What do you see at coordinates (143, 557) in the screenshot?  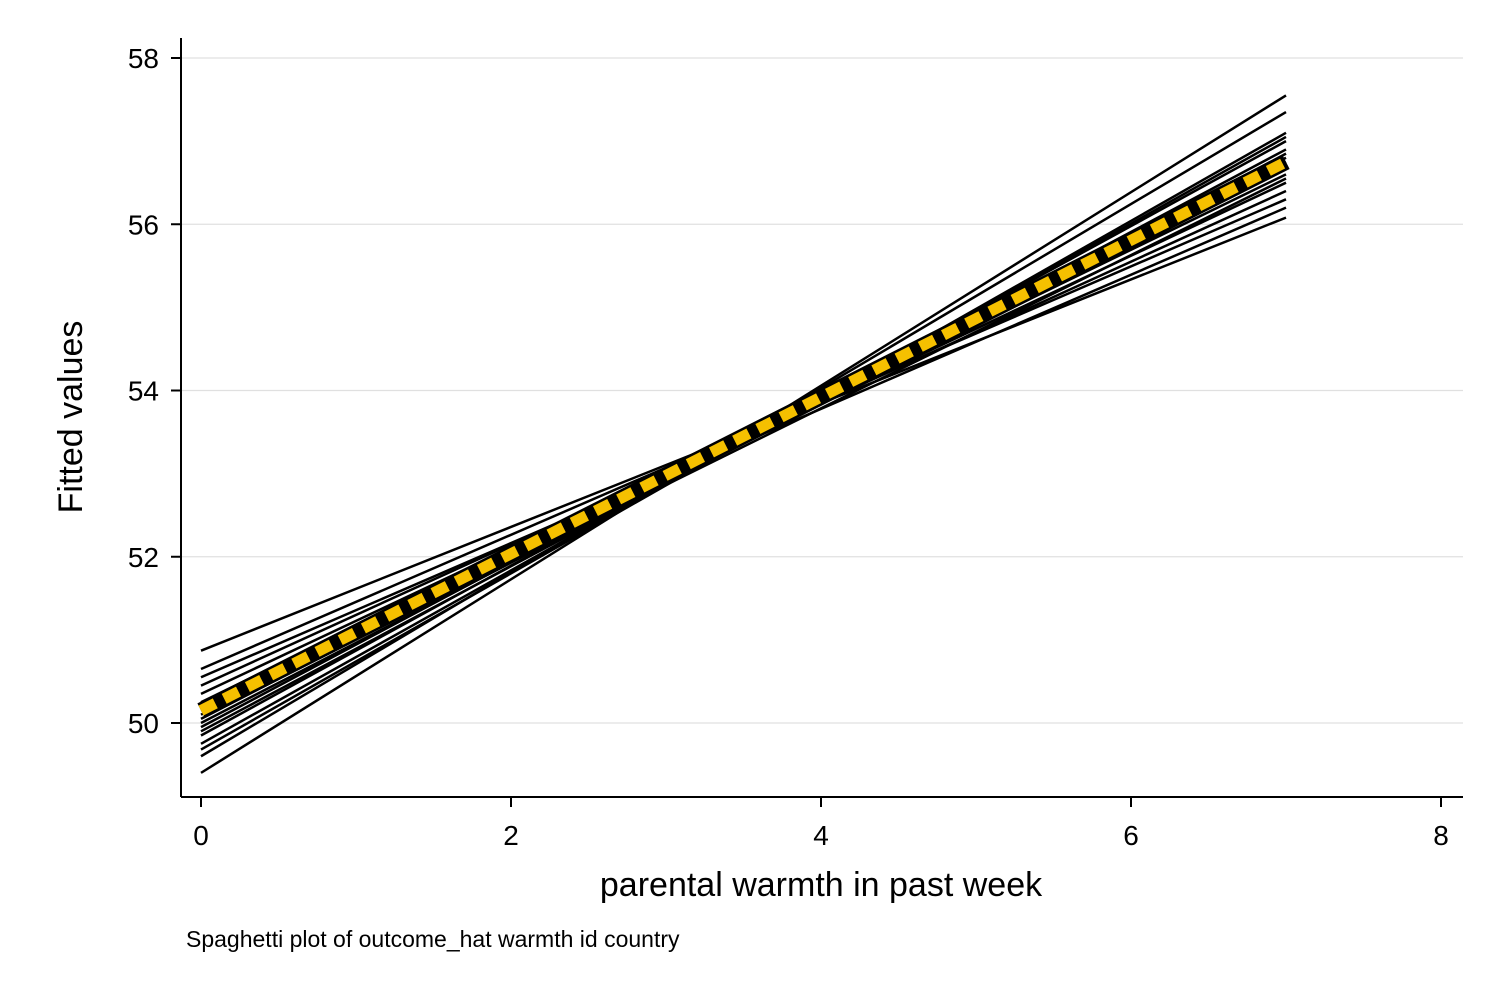 I see `y-tick-label: 52` at bounding box center [143, 557].